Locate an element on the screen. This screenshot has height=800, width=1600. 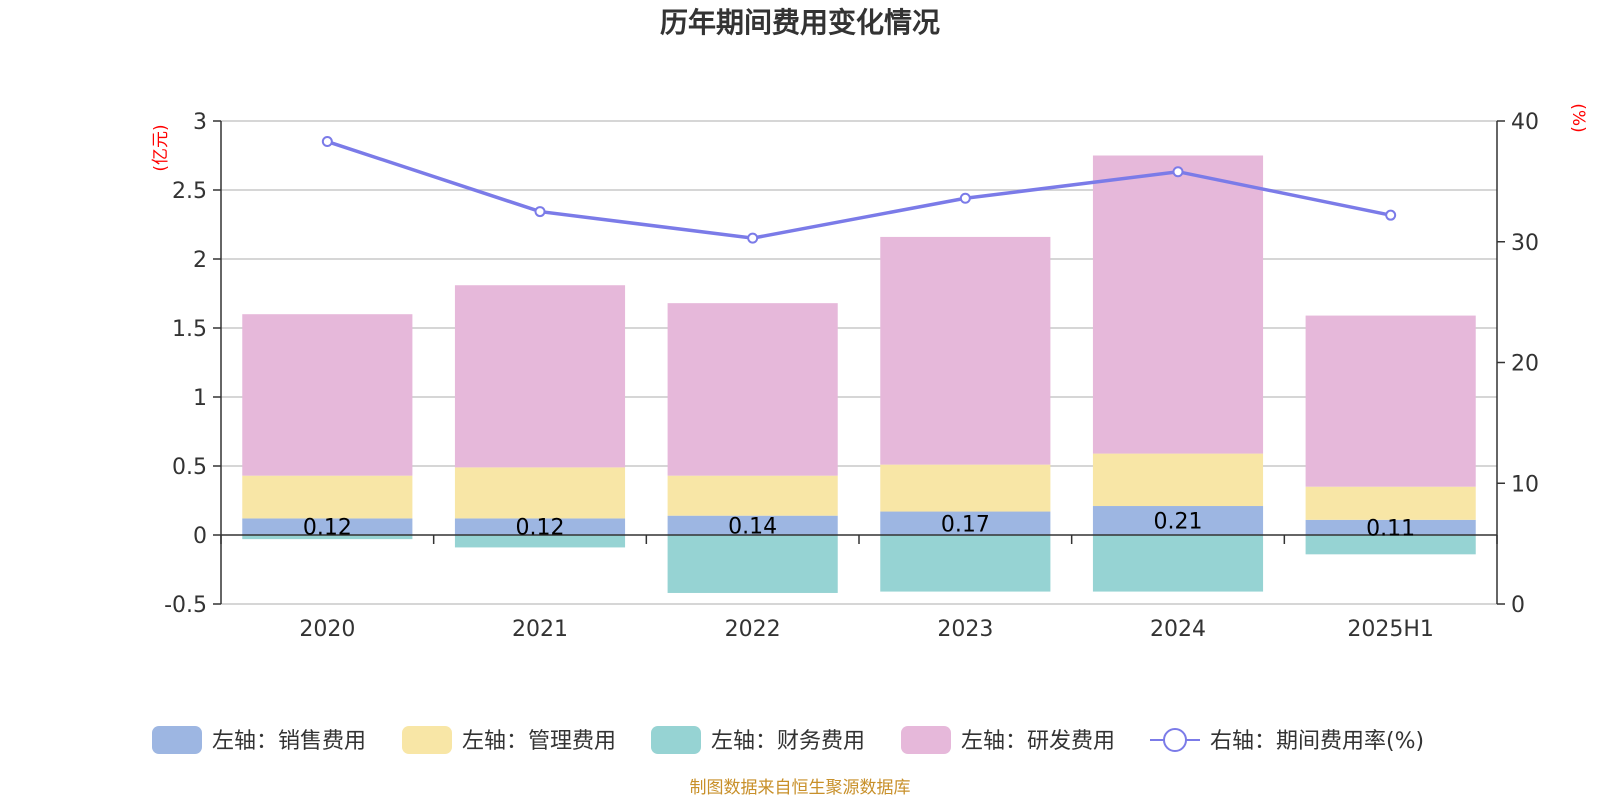
left-axis-tick-label: 3 is located at coordinates (200, 122).